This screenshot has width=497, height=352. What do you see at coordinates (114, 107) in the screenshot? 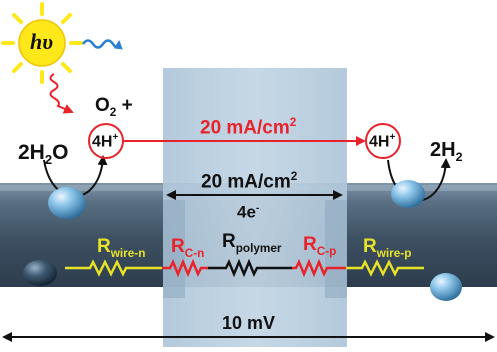
I see `oxygen-label: O2 +` at bounding box center [114, 107].